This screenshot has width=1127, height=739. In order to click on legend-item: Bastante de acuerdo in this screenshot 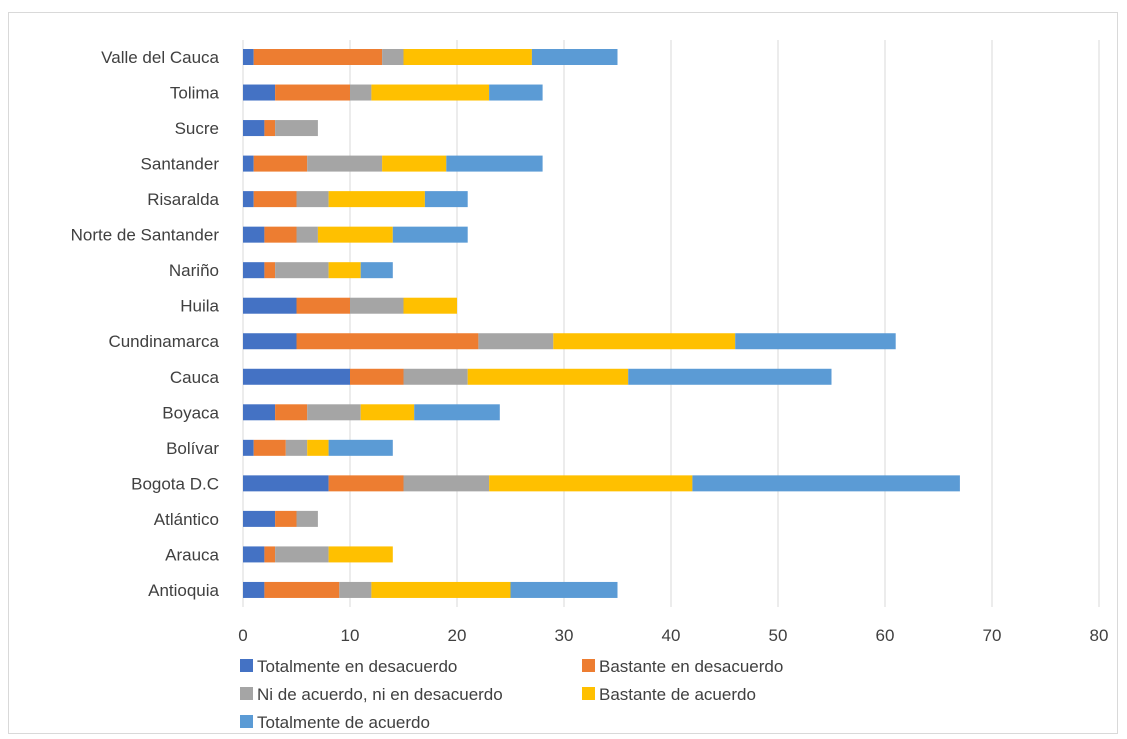, I will do `click(669, 694)`.